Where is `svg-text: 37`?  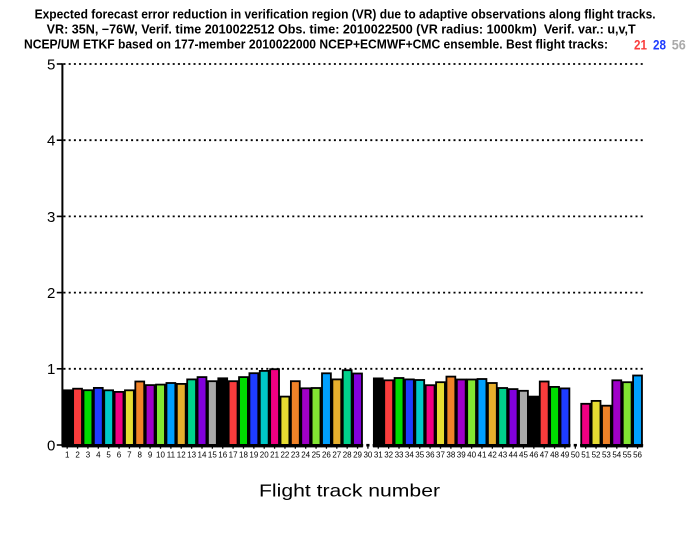
svg-text: 37 is located at coordinates (440, 455).